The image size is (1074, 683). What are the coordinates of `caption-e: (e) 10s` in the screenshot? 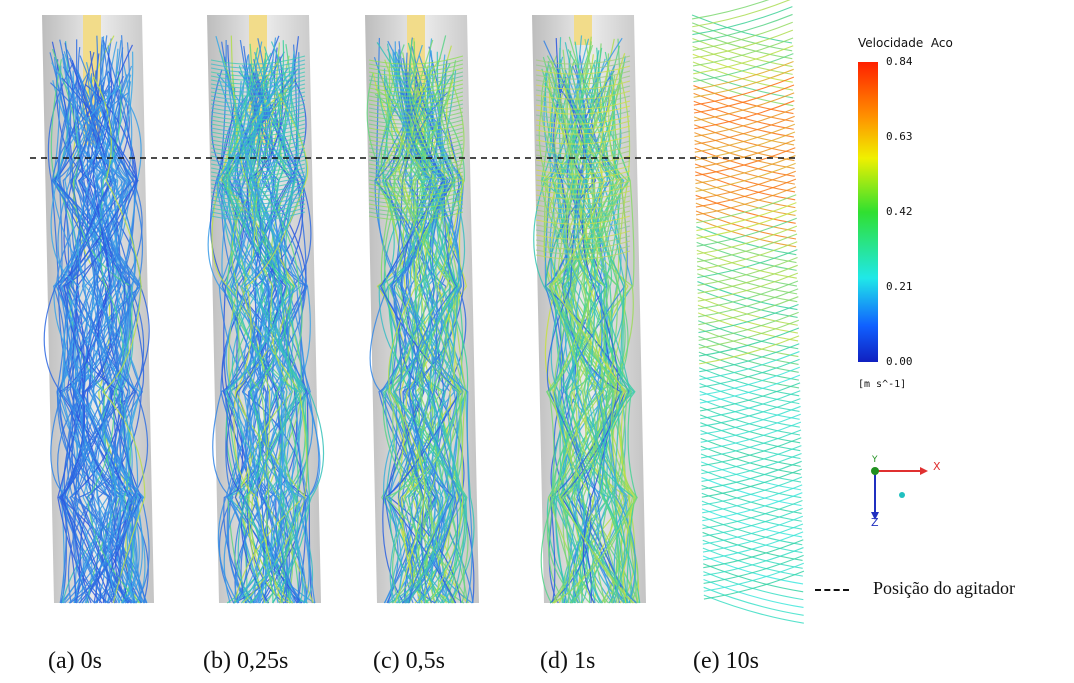 It's located at (726, 661).